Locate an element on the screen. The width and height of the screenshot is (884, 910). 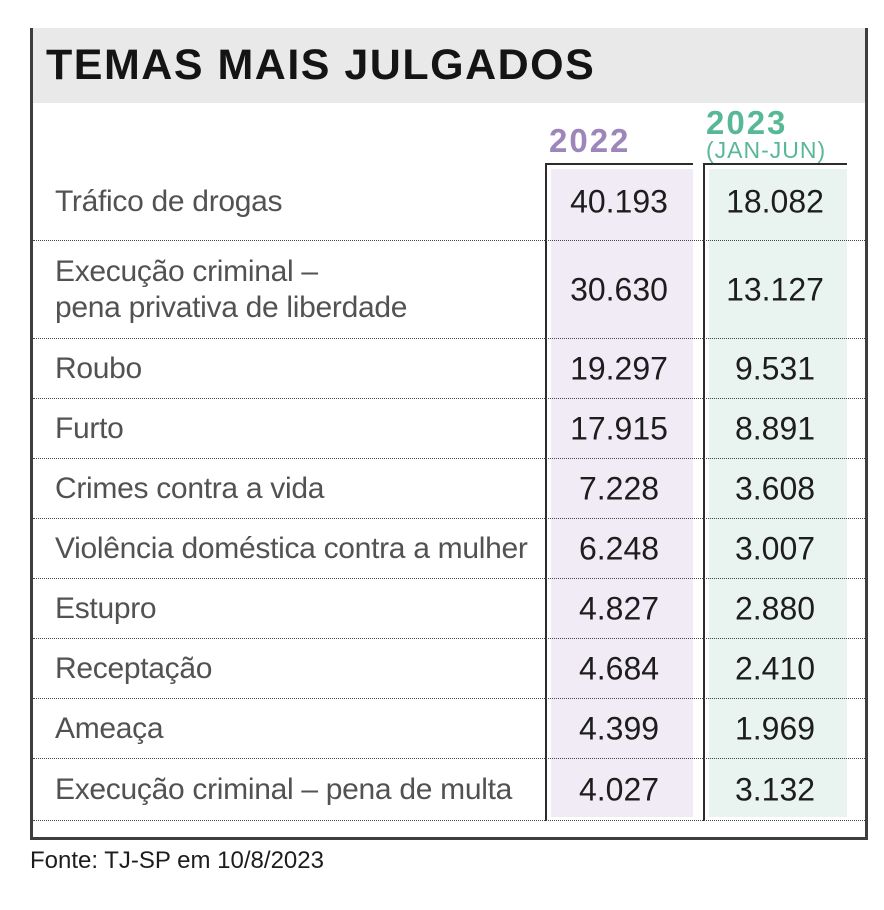
row-value-2022: 4.399 is located at coordinates (619, 728).